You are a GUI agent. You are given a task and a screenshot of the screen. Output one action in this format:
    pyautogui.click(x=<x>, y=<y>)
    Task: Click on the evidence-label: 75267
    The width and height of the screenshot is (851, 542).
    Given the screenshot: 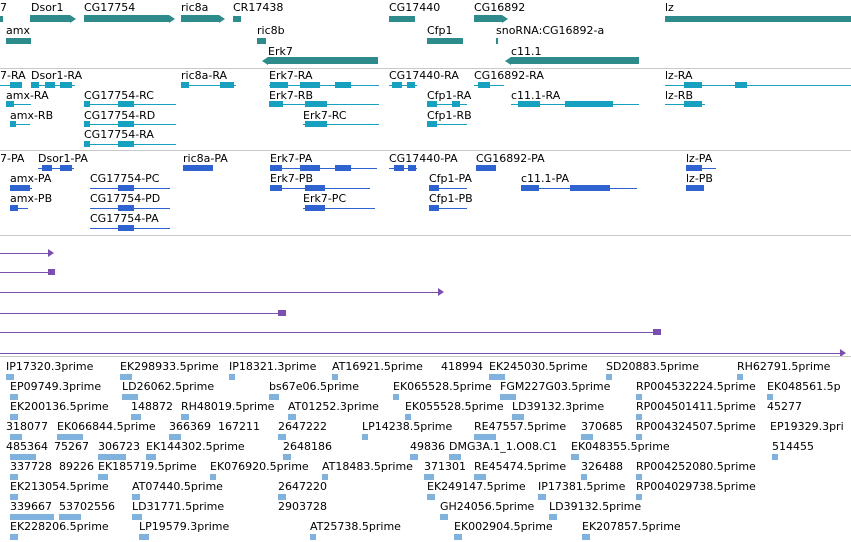 What is the action you would take?
    pyautogui.click(x=71, y=446)
    